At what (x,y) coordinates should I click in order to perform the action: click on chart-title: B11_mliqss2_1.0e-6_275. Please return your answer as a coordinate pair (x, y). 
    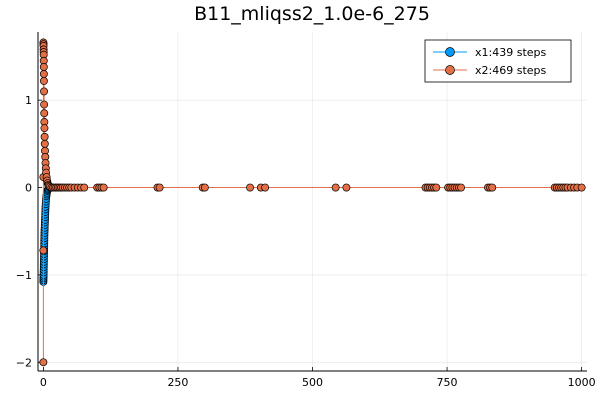
    Looking at the image, I should click on (312, 14).